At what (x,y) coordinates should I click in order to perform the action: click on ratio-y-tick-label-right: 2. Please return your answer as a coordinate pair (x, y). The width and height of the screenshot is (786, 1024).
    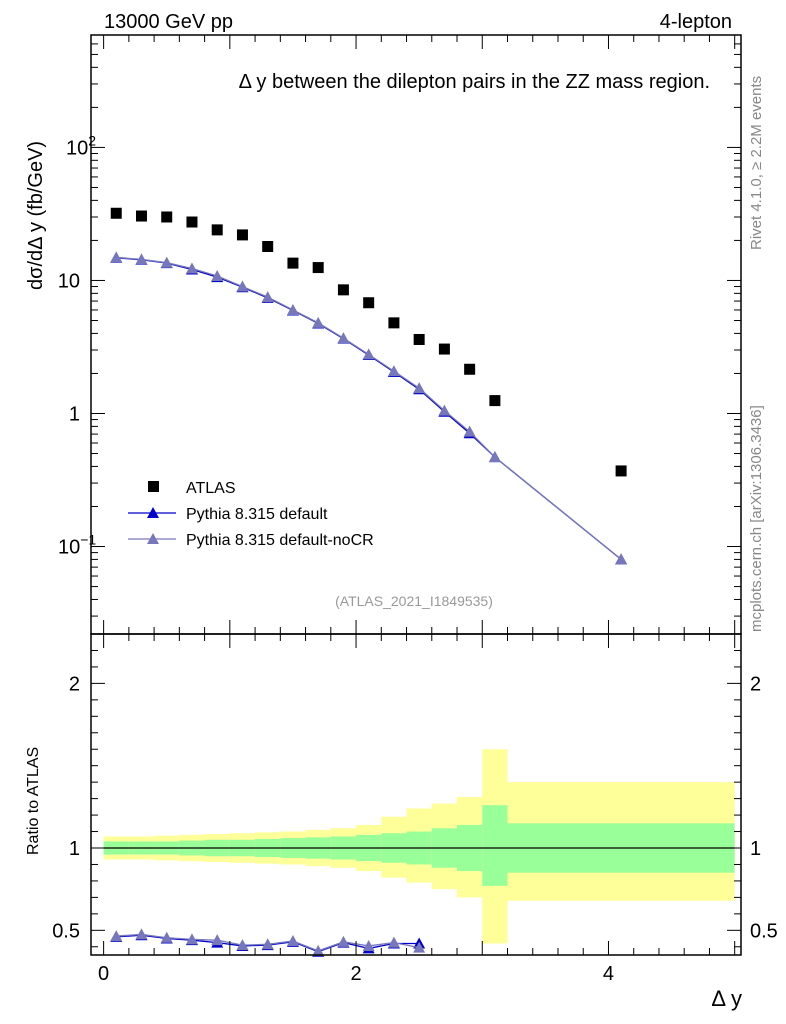
    Looking at the image, I should click on (755, 684).